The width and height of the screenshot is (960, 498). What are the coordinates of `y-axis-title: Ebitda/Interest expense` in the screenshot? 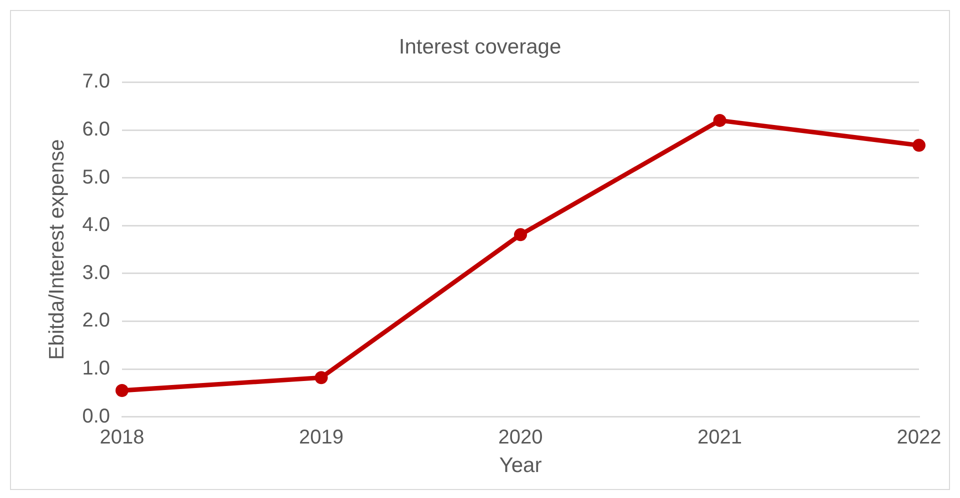 It's located at (56, 249).